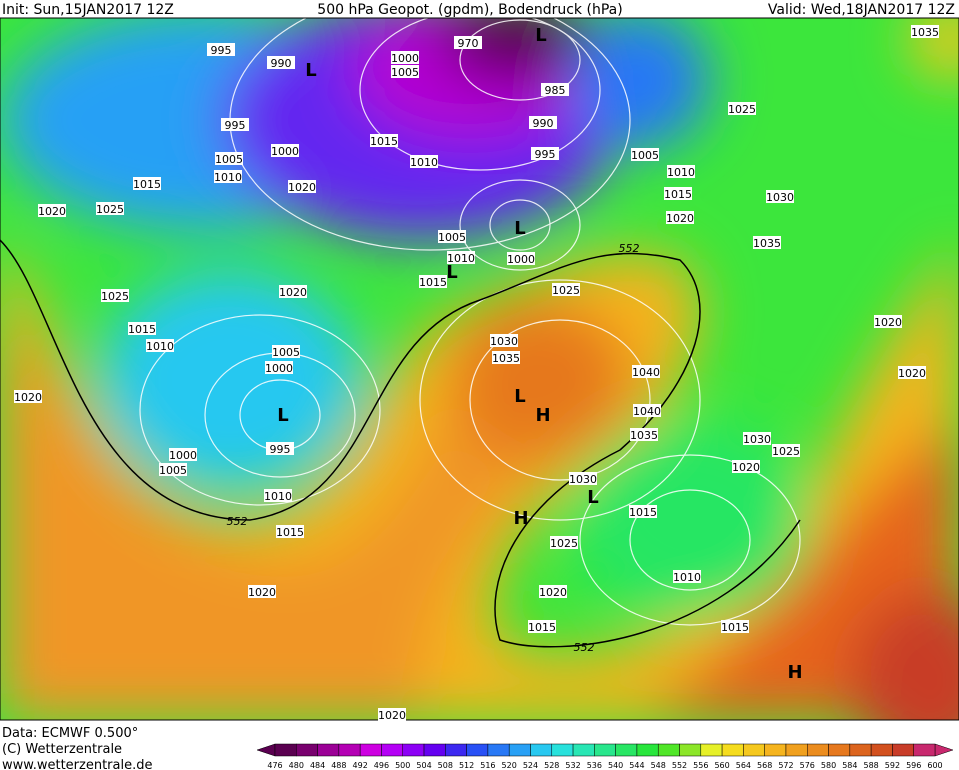 The image size is (959, 770). Describe the element at coordinates (338, 765) in the screenshot. I see `colorbar-label: 488` at that location.